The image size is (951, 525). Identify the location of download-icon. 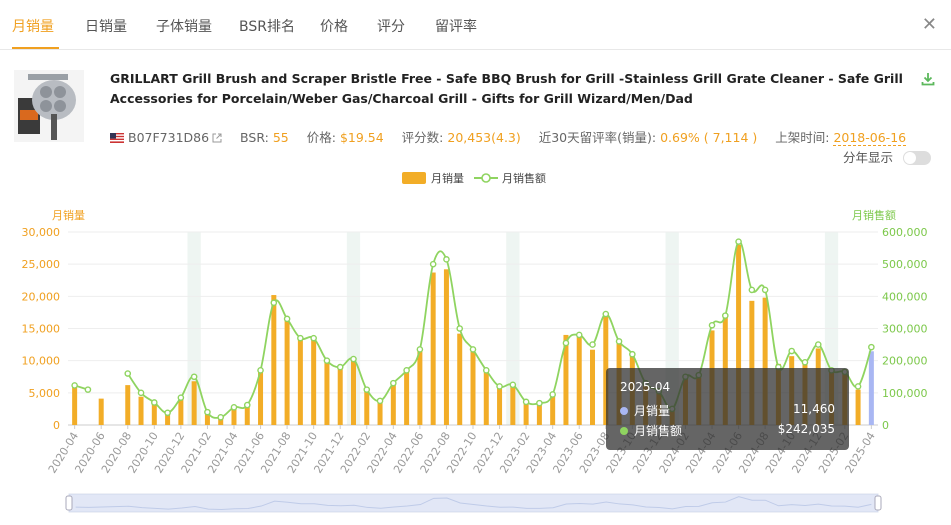
(928, 79).